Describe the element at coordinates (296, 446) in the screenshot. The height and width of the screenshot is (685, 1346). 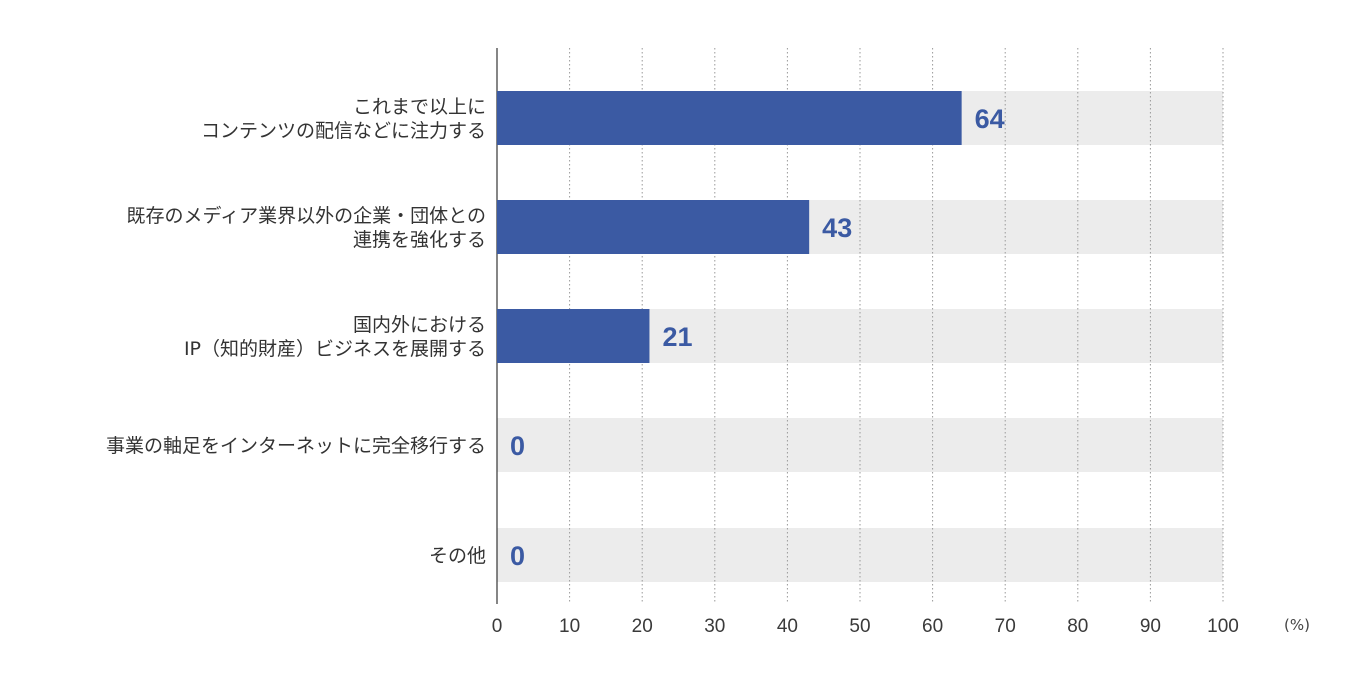
I see `category-label: 事業の軸足をインターネットに完全移行する` at that location.